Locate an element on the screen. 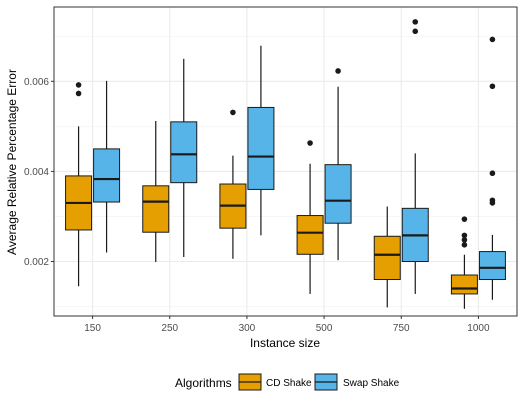  legend-key-cd-shake is located at coordinates (250, 382).